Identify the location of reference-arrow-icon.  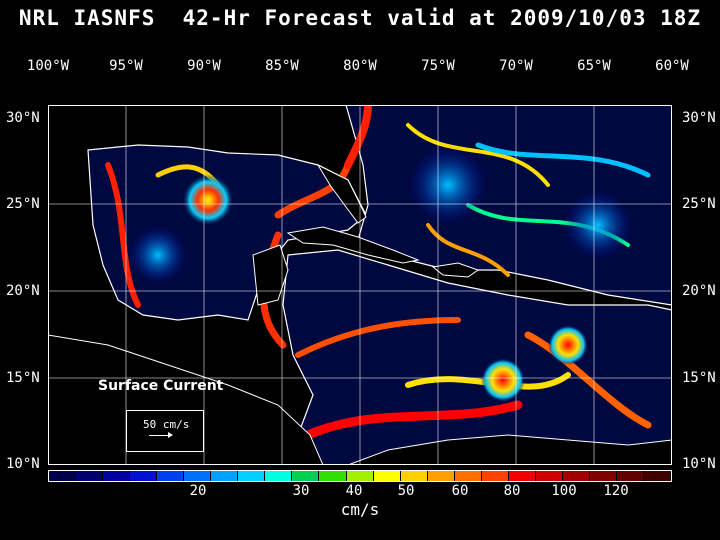
(161, 435).